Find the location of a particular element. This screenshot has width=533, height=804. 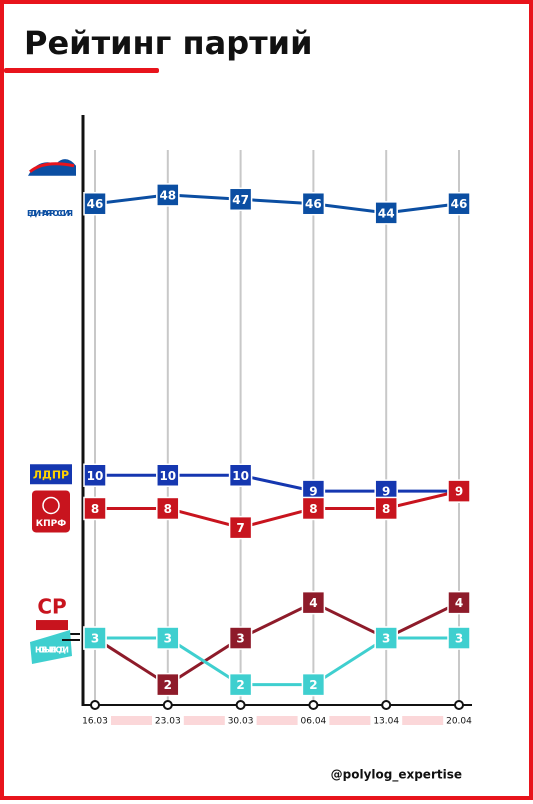

title-underline is located at coordinates (81, 70).